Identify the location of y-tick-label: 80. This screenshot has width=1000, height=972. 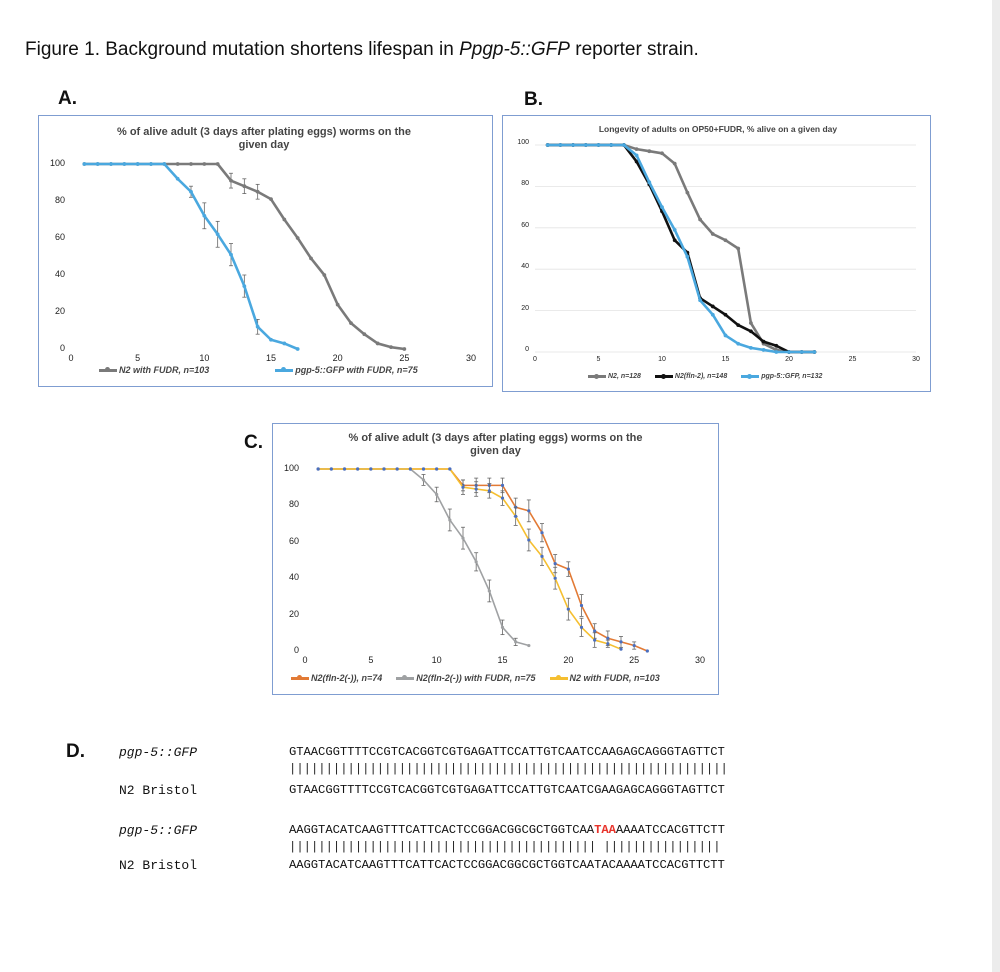
(59, 200).